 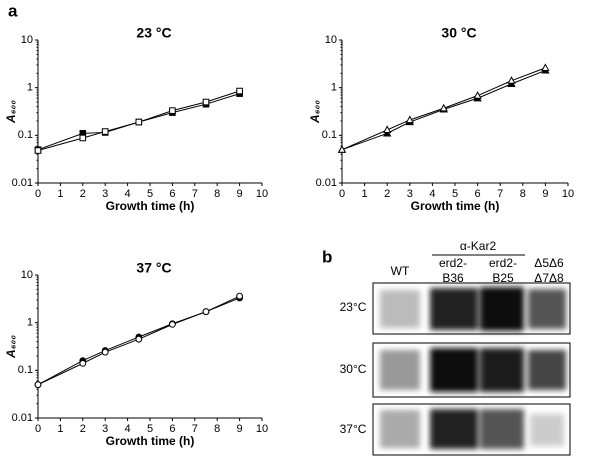 What do you see at coordinates (327, 256) in the screenshot?
I see `panel-label: b` at bounding box center [327, 256].